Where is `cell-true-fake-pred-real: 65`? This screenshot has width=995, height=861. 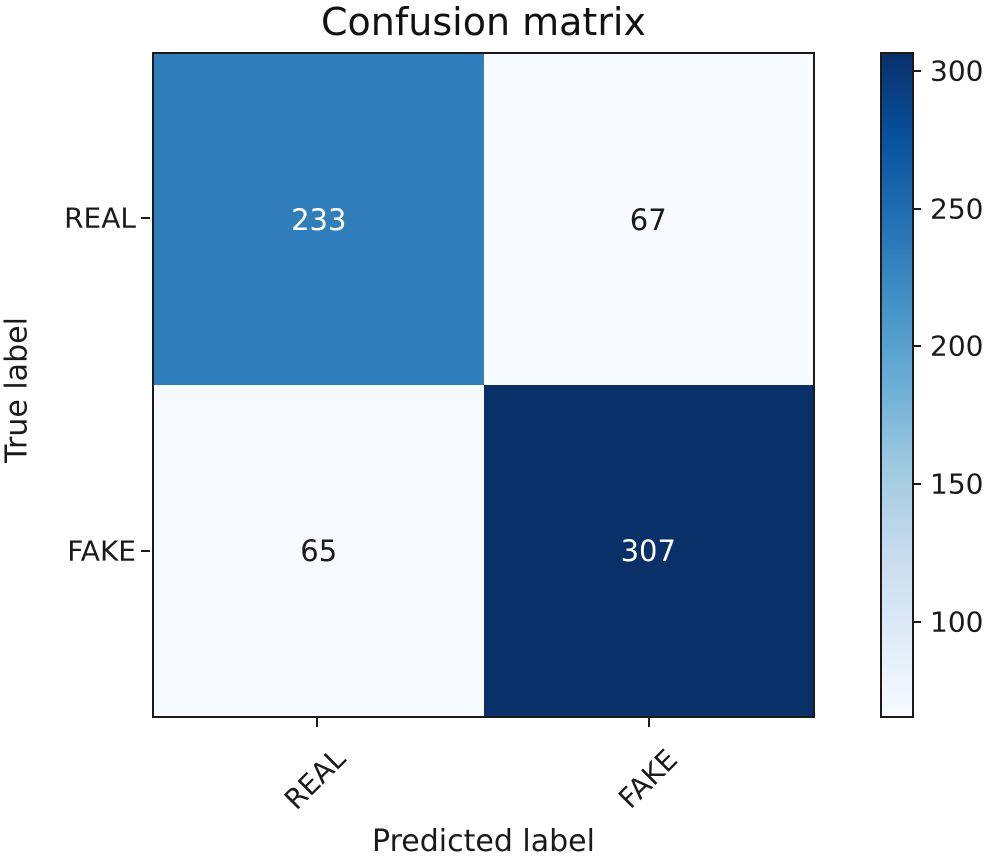 cell-true-fake-pred-real: 65 is located at coordinates (319, 550).